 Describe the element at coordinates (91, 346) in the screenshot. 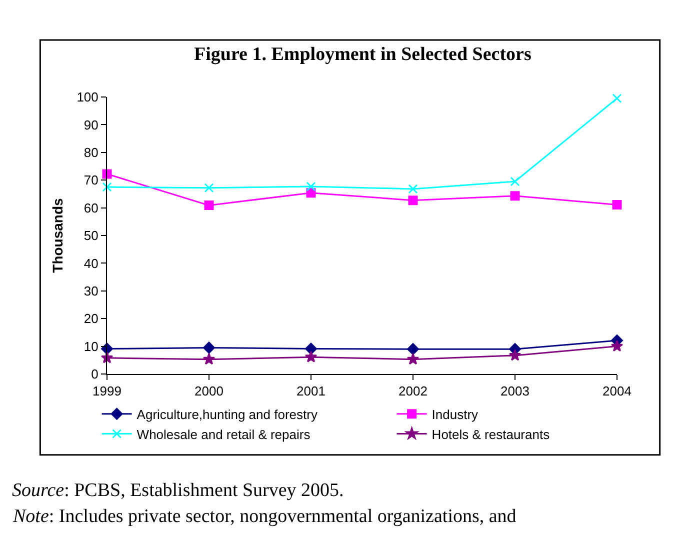

I see `y-tick-label: 10` at that location.